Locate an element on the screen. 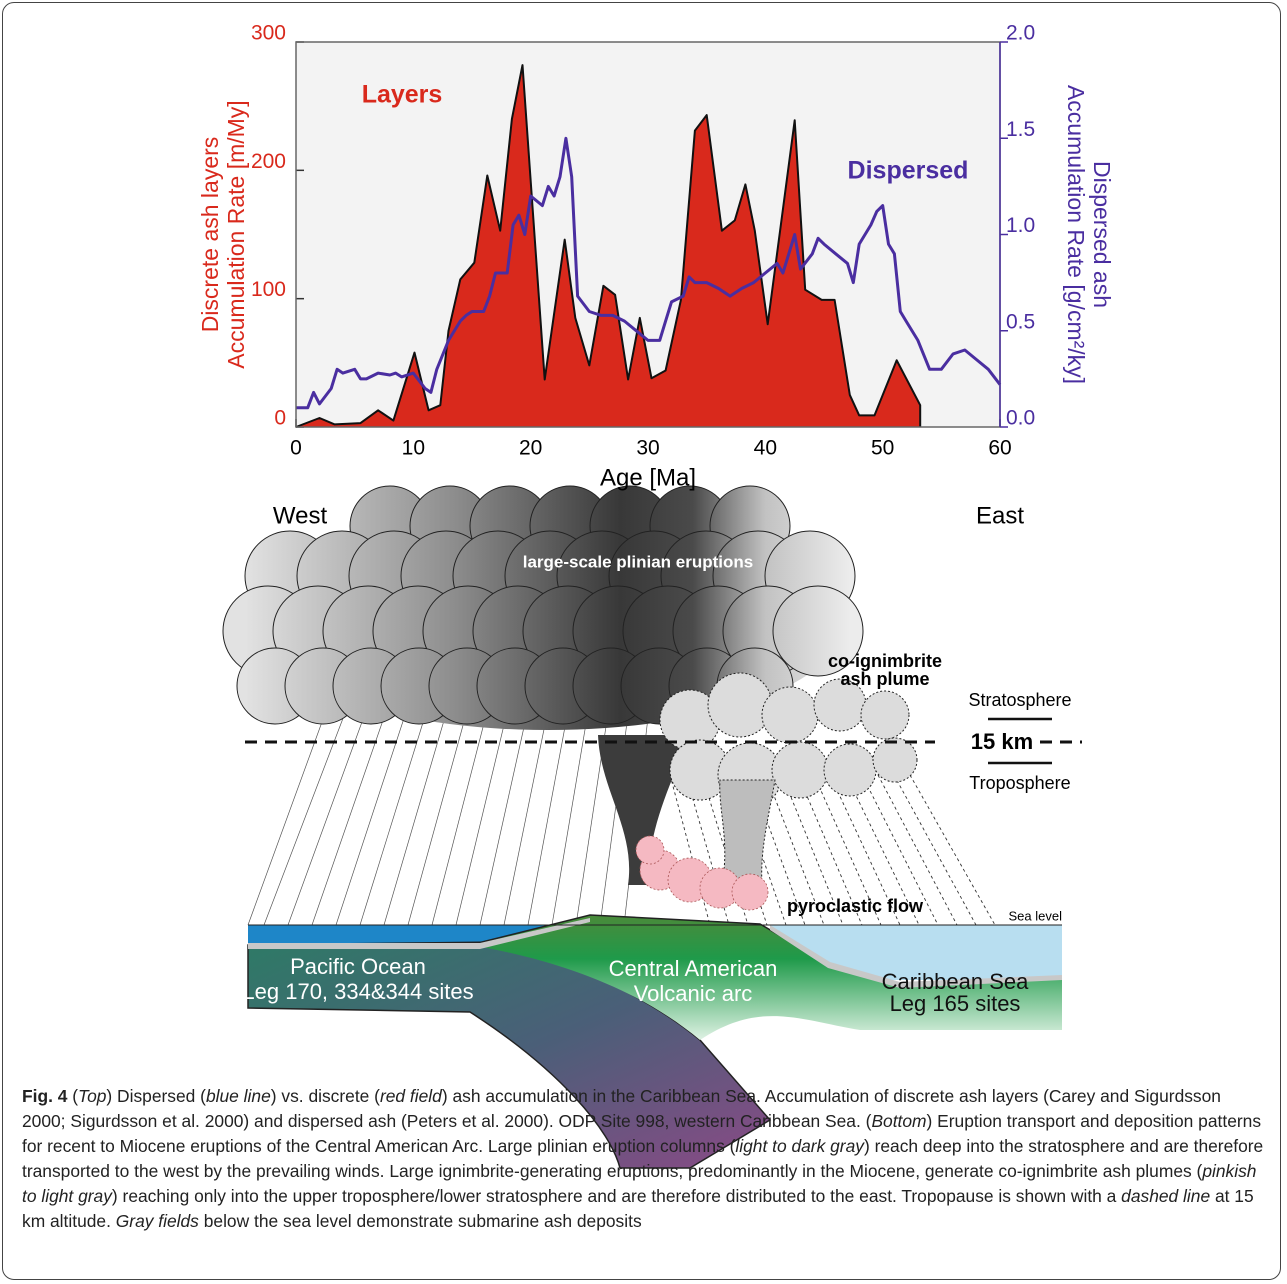  plume-column is located at coordinates (747, 832).